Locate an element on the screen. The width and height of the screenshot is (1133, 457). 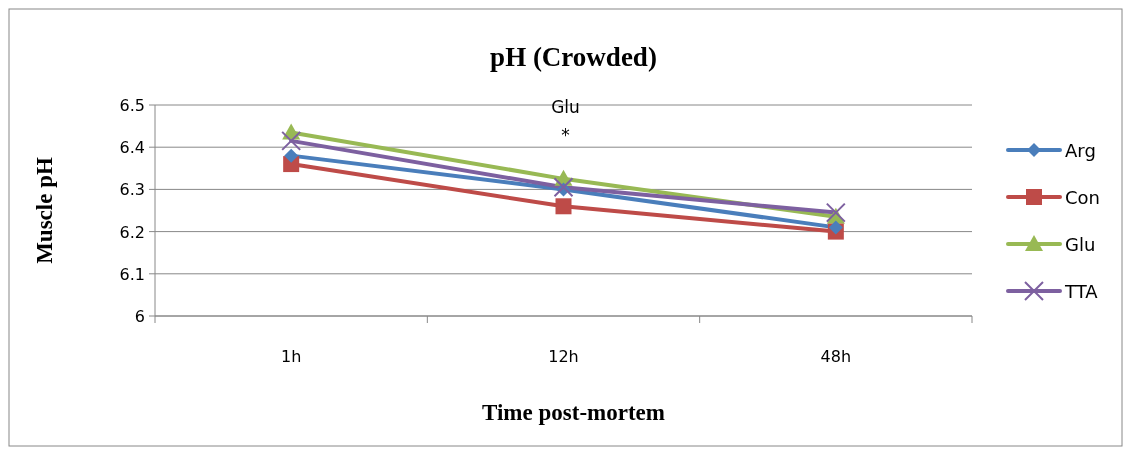
y-tick-label: 6 is located at coordinates (139, 316).